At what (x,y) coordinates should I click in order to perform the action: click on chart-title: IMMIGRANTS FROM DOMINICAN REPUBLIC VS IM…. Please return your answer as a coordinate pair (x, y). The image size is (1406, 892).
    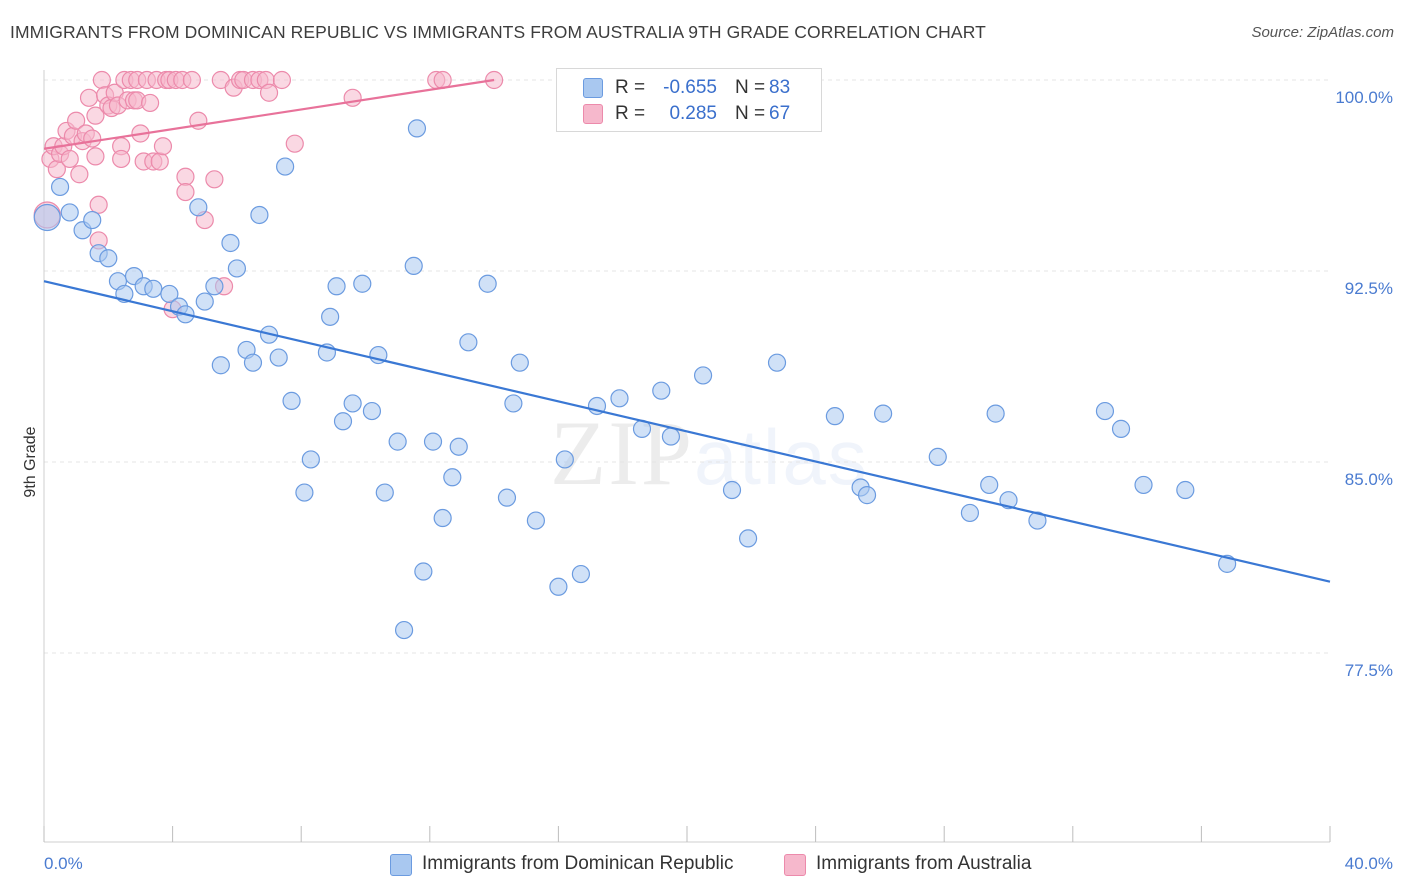
    Looking at the image, I should click on (498, 32).